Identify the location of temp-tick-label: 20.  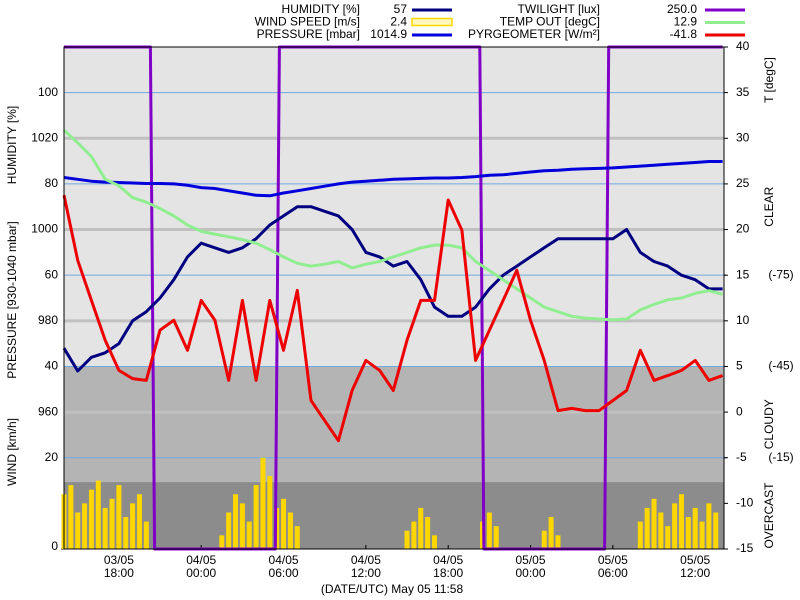
(743, 229).